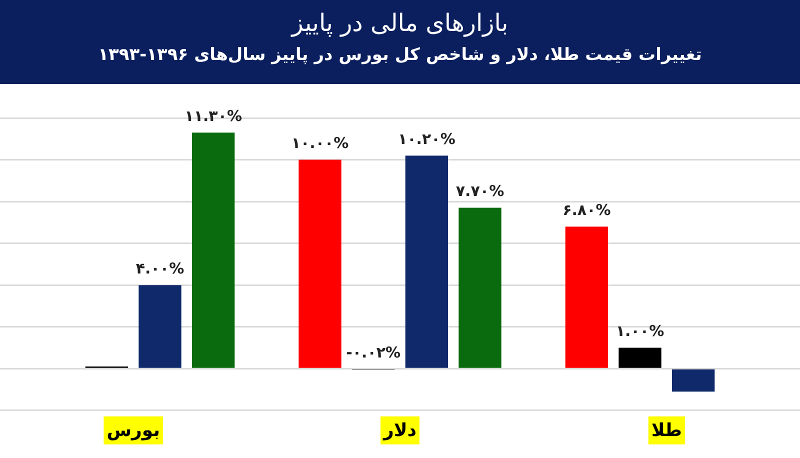 The height and width of the screenshot is (458, 800). What do you see at coordinates (666, 430) in the screenshot?
I see `x-tick-label: طلا` at bounding box center [666, 430].